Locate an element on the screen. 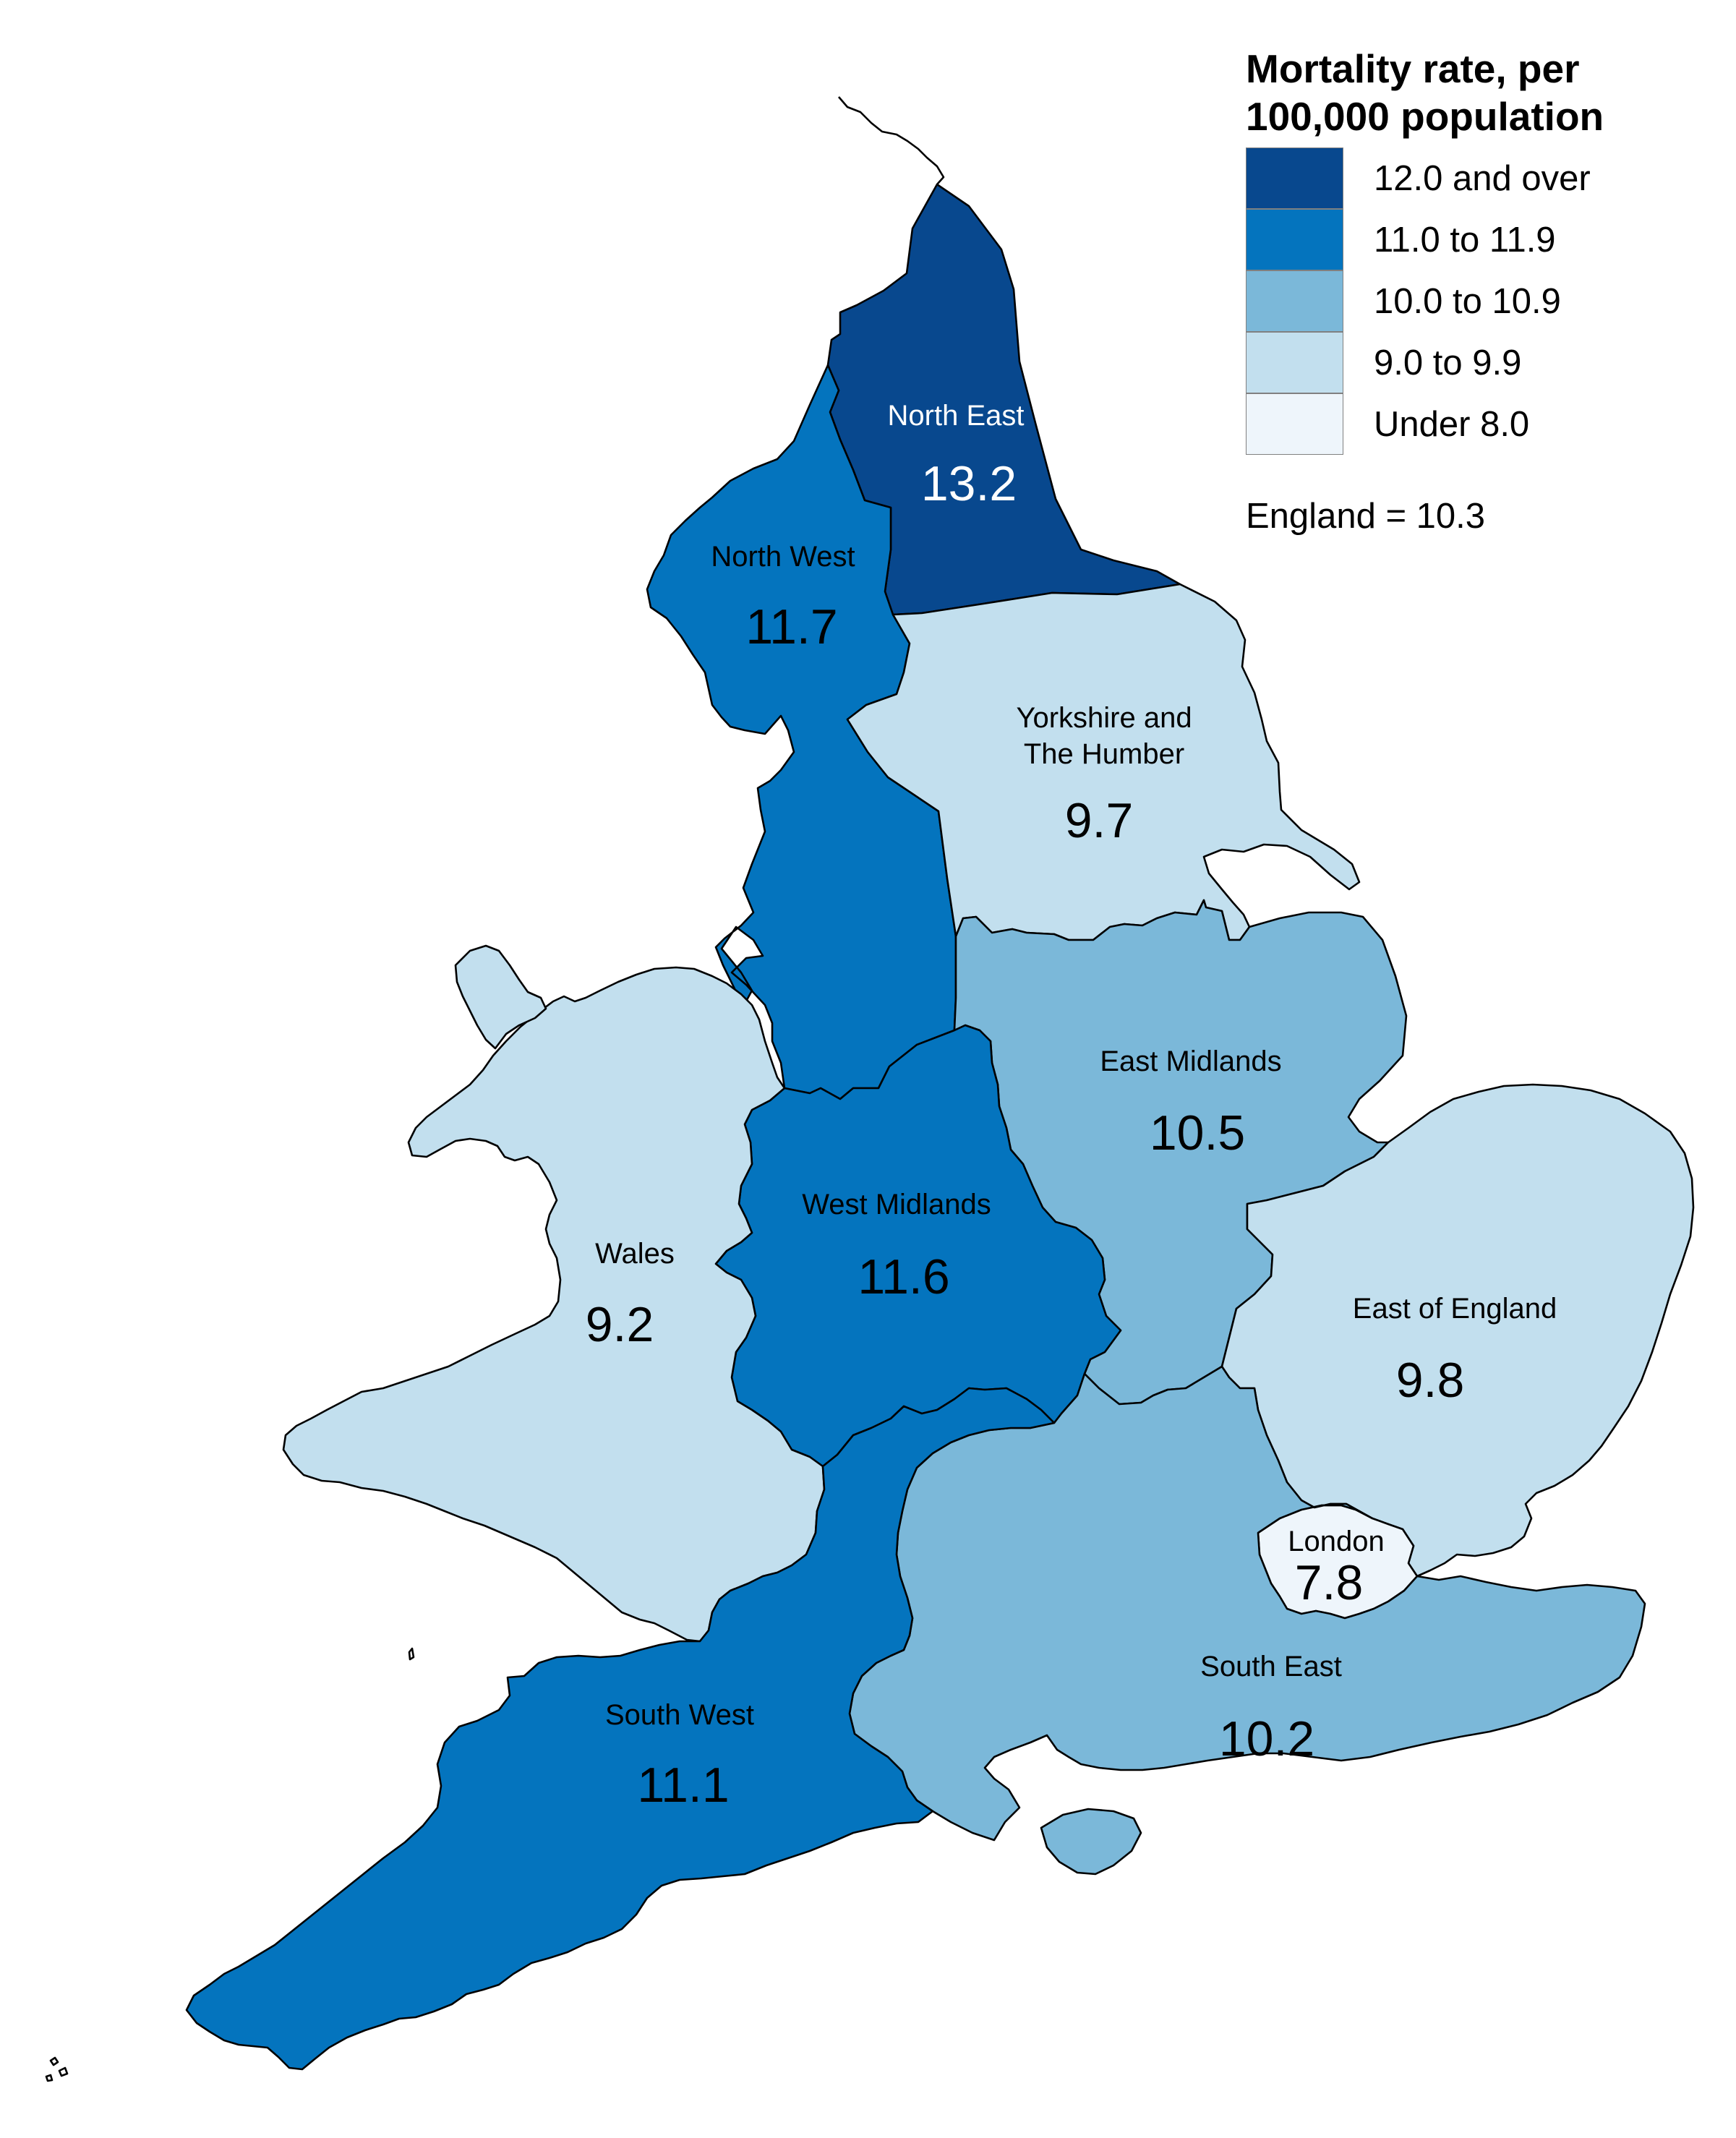 The image size is (1736, 2138). region-value-wales: 9.2 is located at coordinates (620, 1324).